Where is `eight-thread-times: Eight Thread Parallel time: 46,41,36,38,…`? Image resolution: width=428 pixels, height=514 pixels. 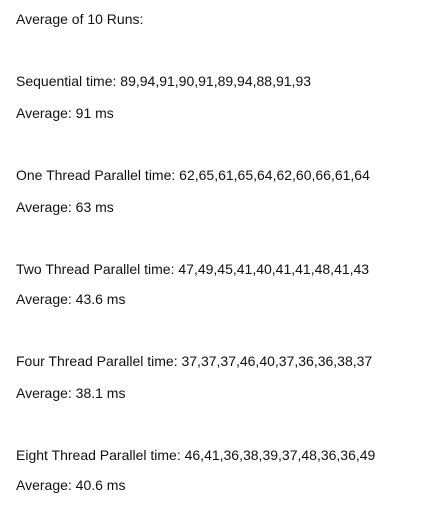 eight-thread-times: Eight Thread Parallel time: 46,41,36,38,… is located at coordinates (196, 455).